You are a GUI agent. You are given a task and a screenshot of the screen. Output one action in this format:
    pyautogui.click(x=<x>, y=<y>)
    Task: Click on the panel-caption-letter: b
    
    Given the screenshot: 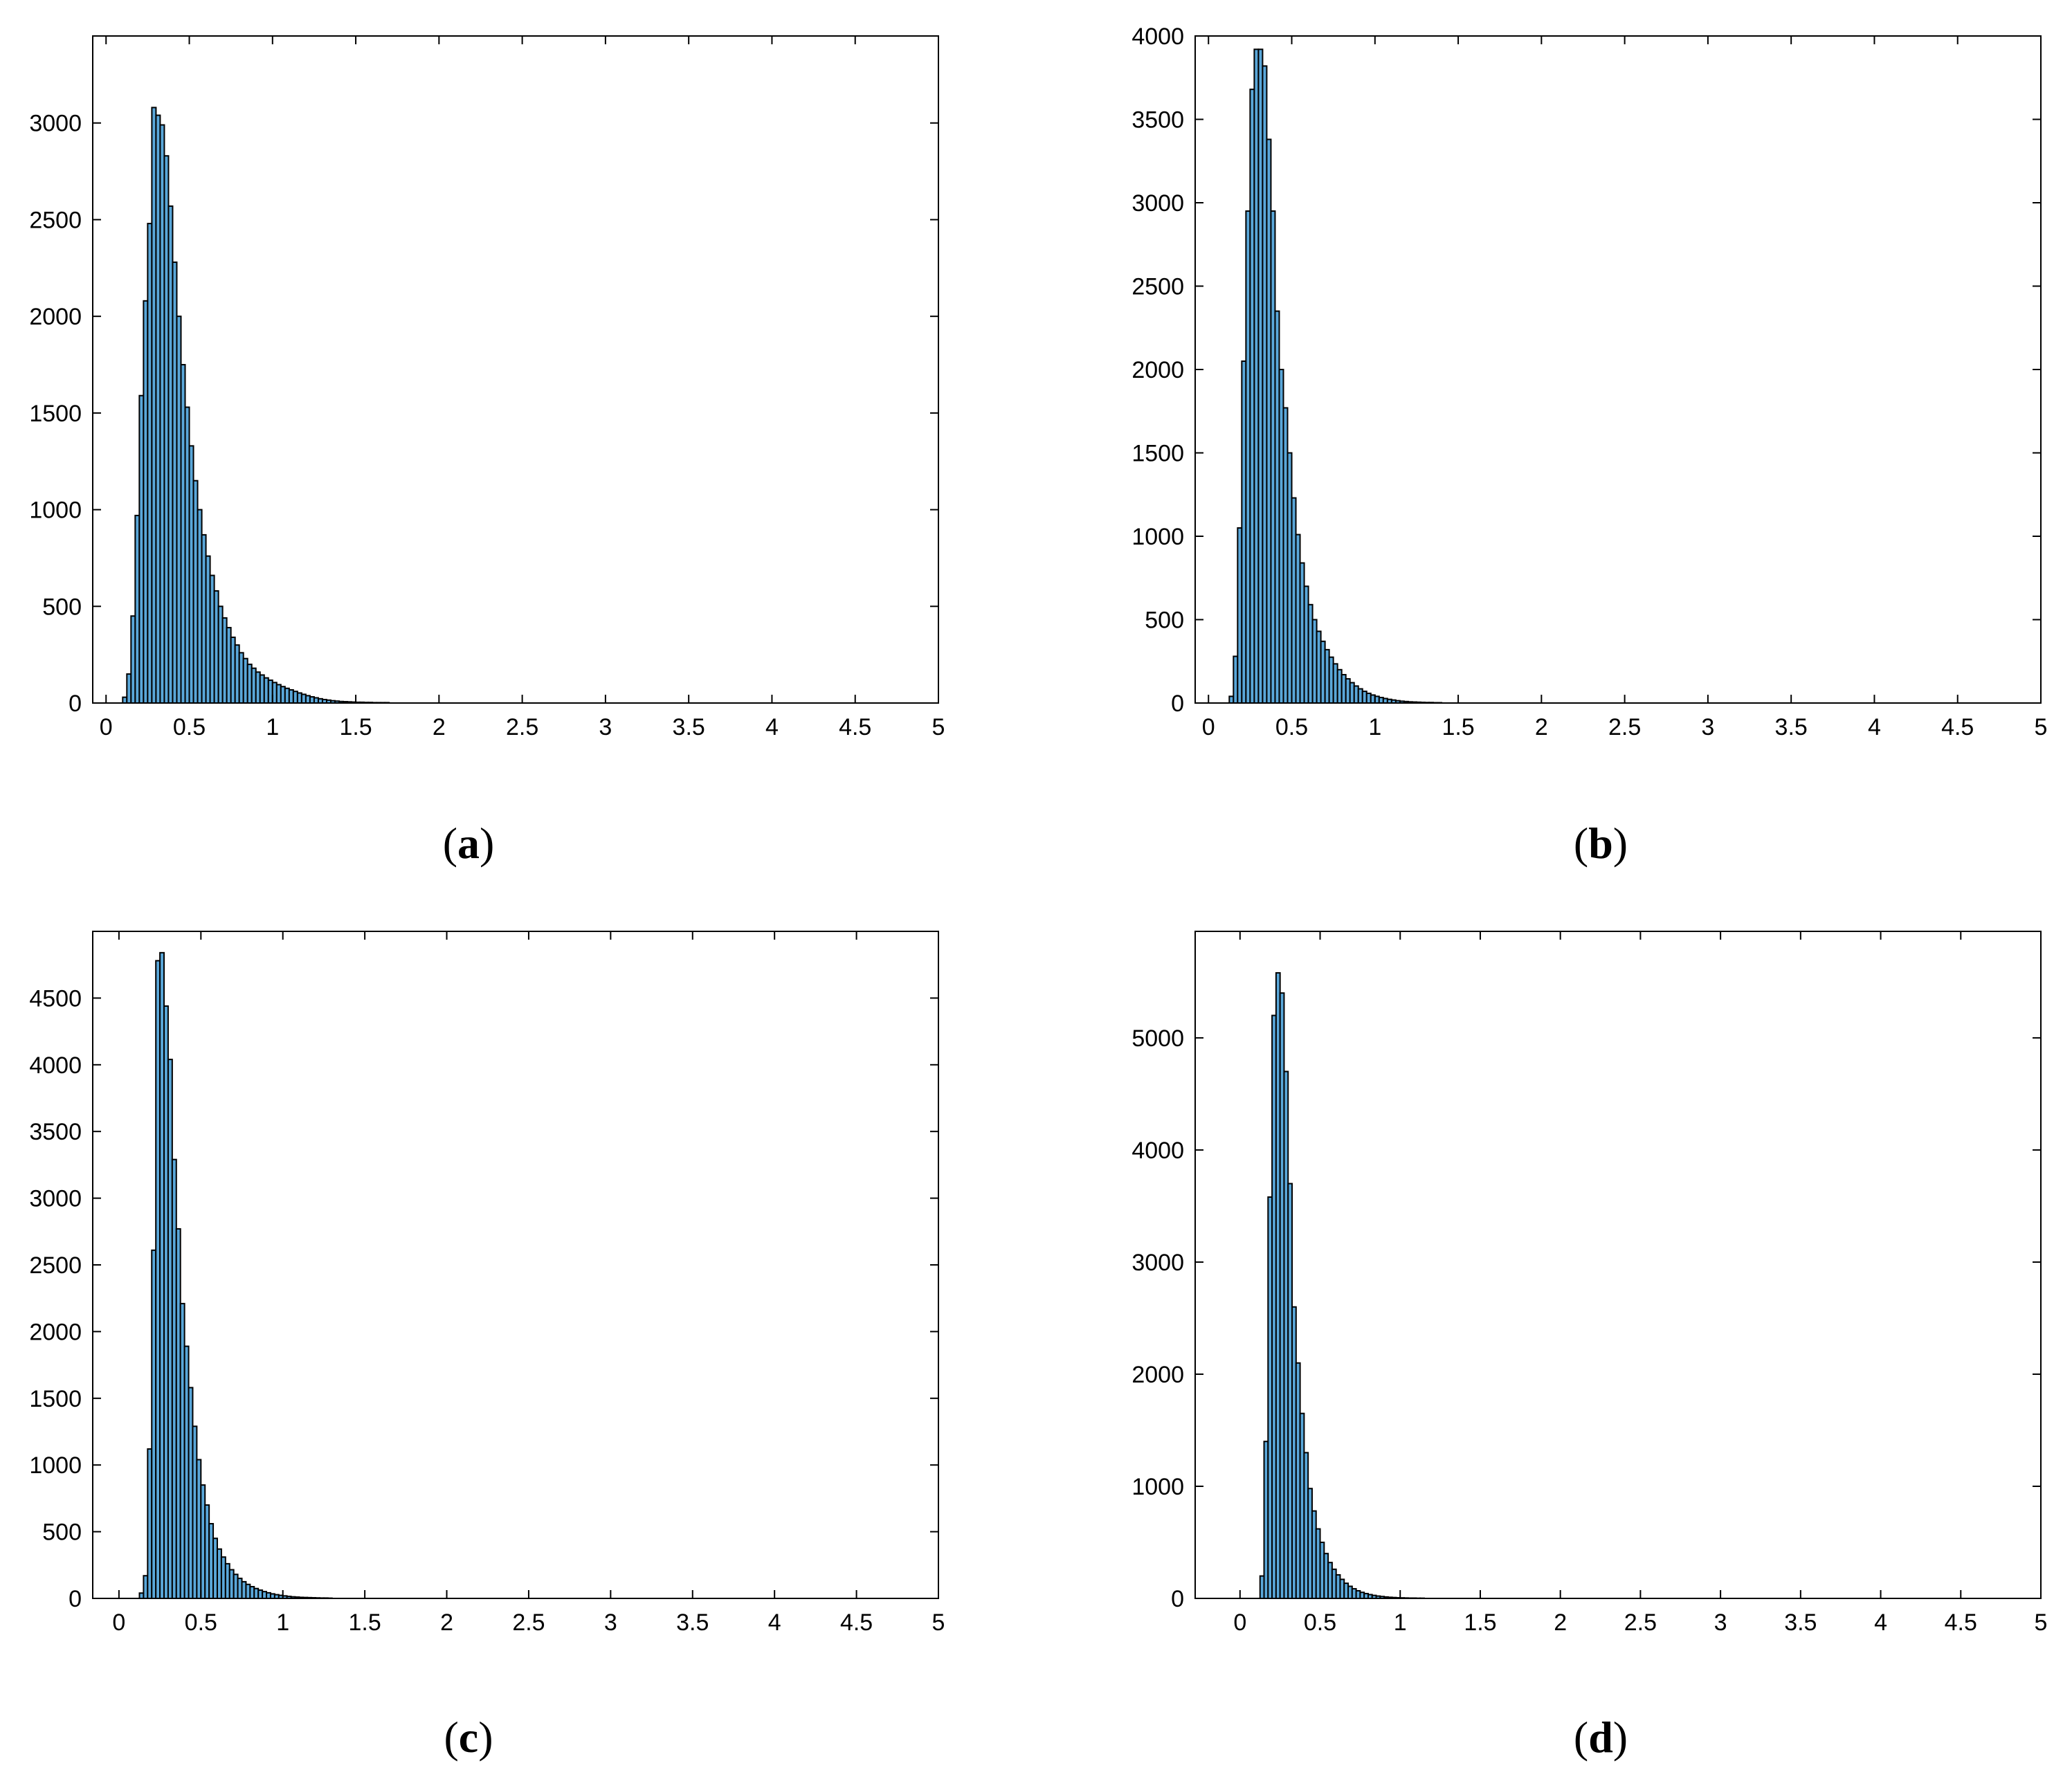 What is the action you would take?
    pyautogui.click(x=1600, y=843)
    